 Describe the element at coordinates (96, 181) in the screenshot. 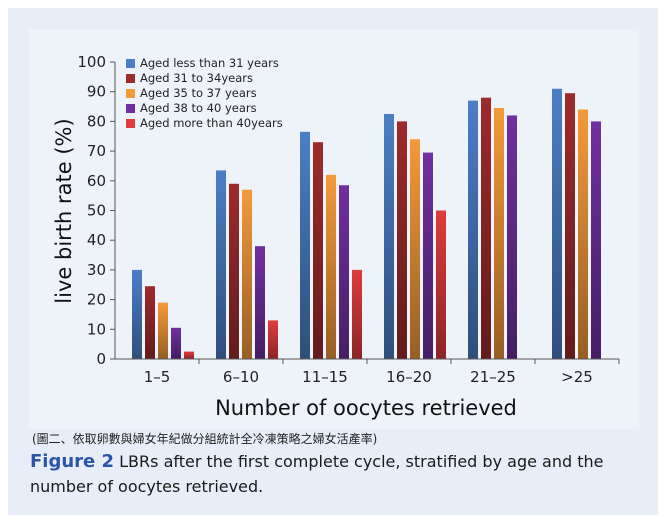

I see `y-tick-label: 60` at that location.